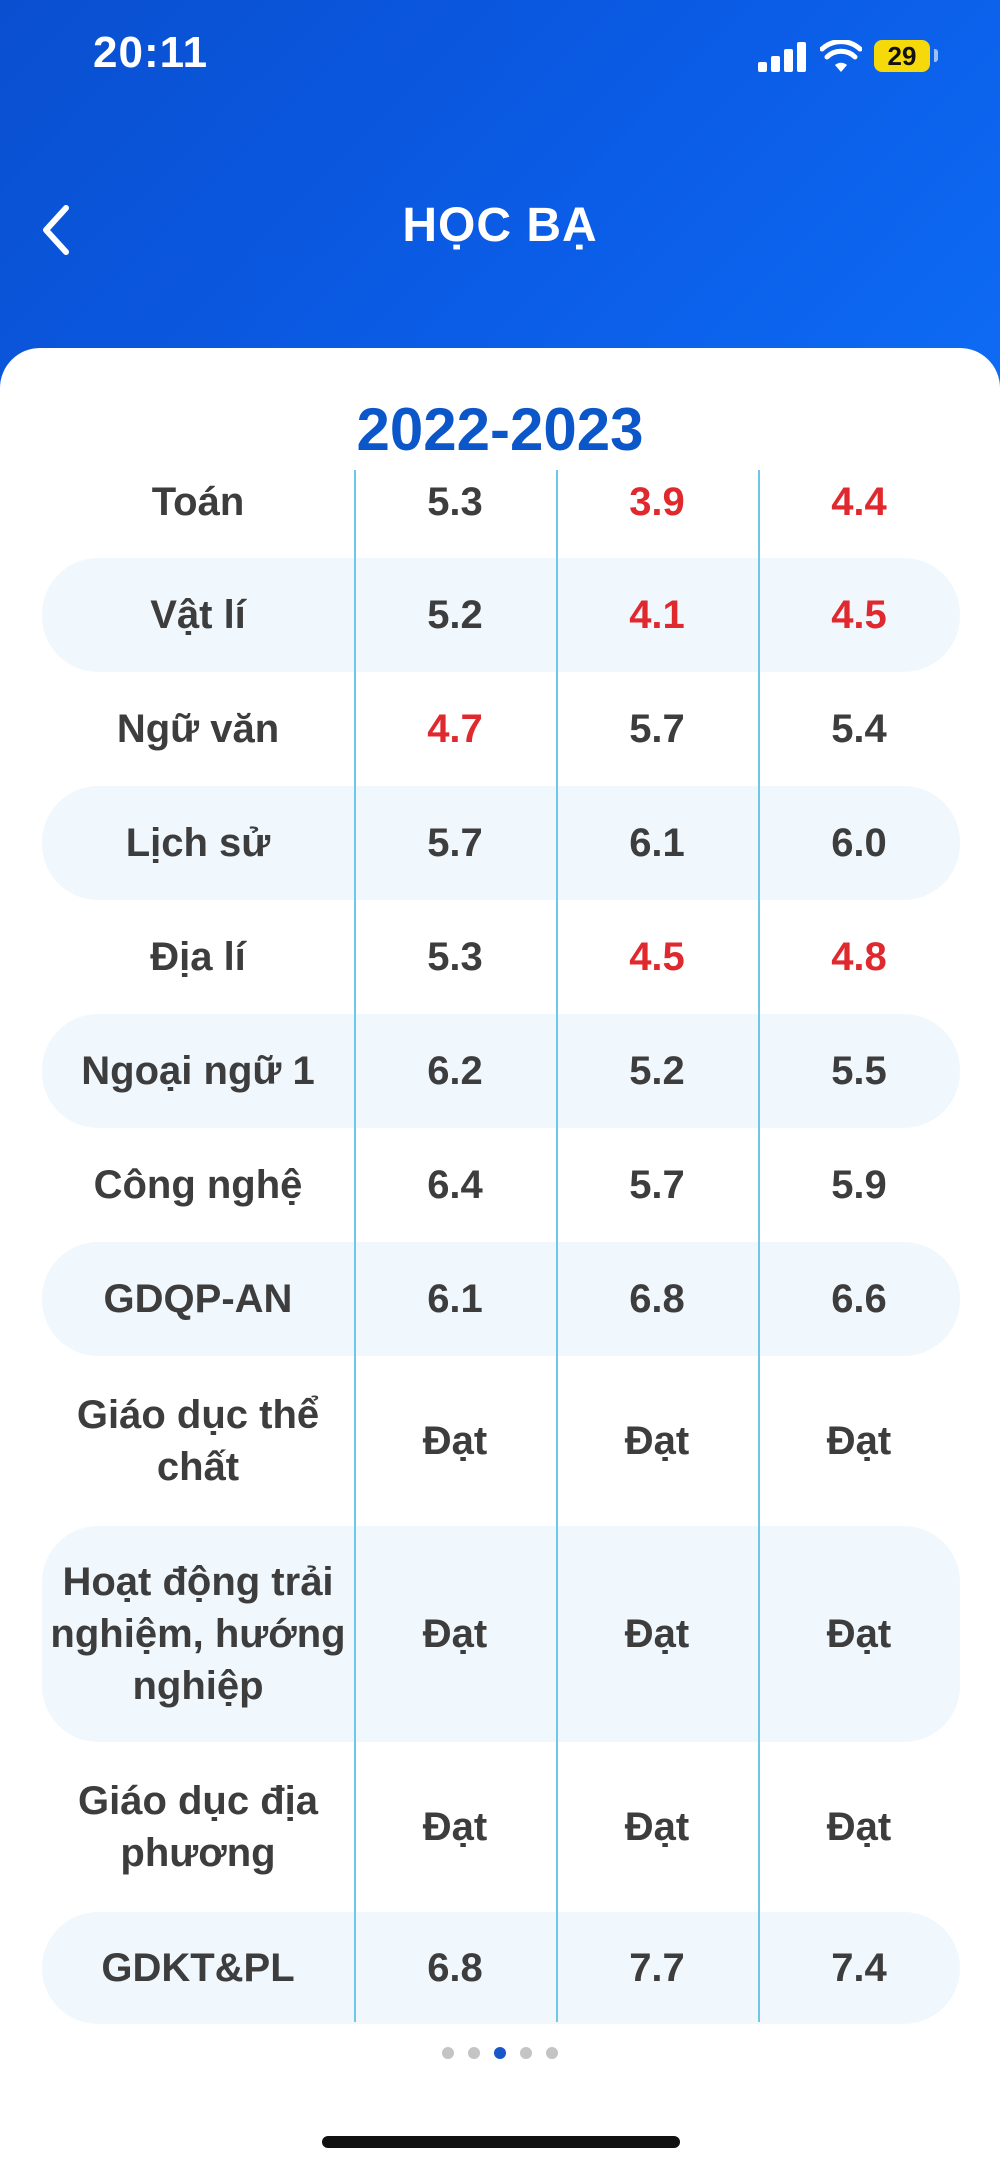 The width and height of the screenshot is (1000, 2163). Describe the element at coordinates (859, 842) in the screenshot. I see `grade-cell: 6.0` at that location.